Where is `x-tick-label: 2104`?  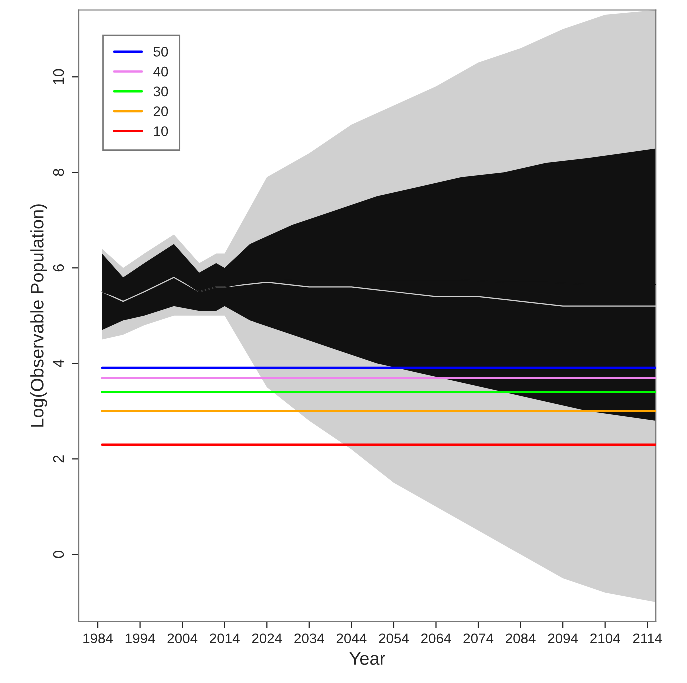 x-tick-label: 2104 is located at coordinates (605, 639).